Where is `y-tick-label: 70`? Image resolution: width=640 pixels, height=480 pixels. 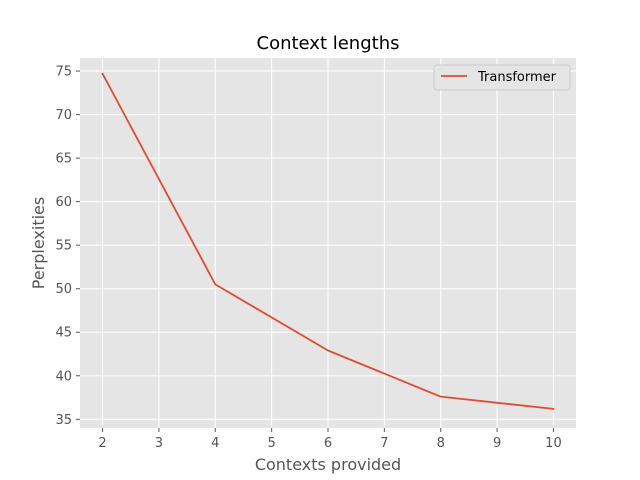
y-tick-label: 70 is located at coordinates (63, 115).